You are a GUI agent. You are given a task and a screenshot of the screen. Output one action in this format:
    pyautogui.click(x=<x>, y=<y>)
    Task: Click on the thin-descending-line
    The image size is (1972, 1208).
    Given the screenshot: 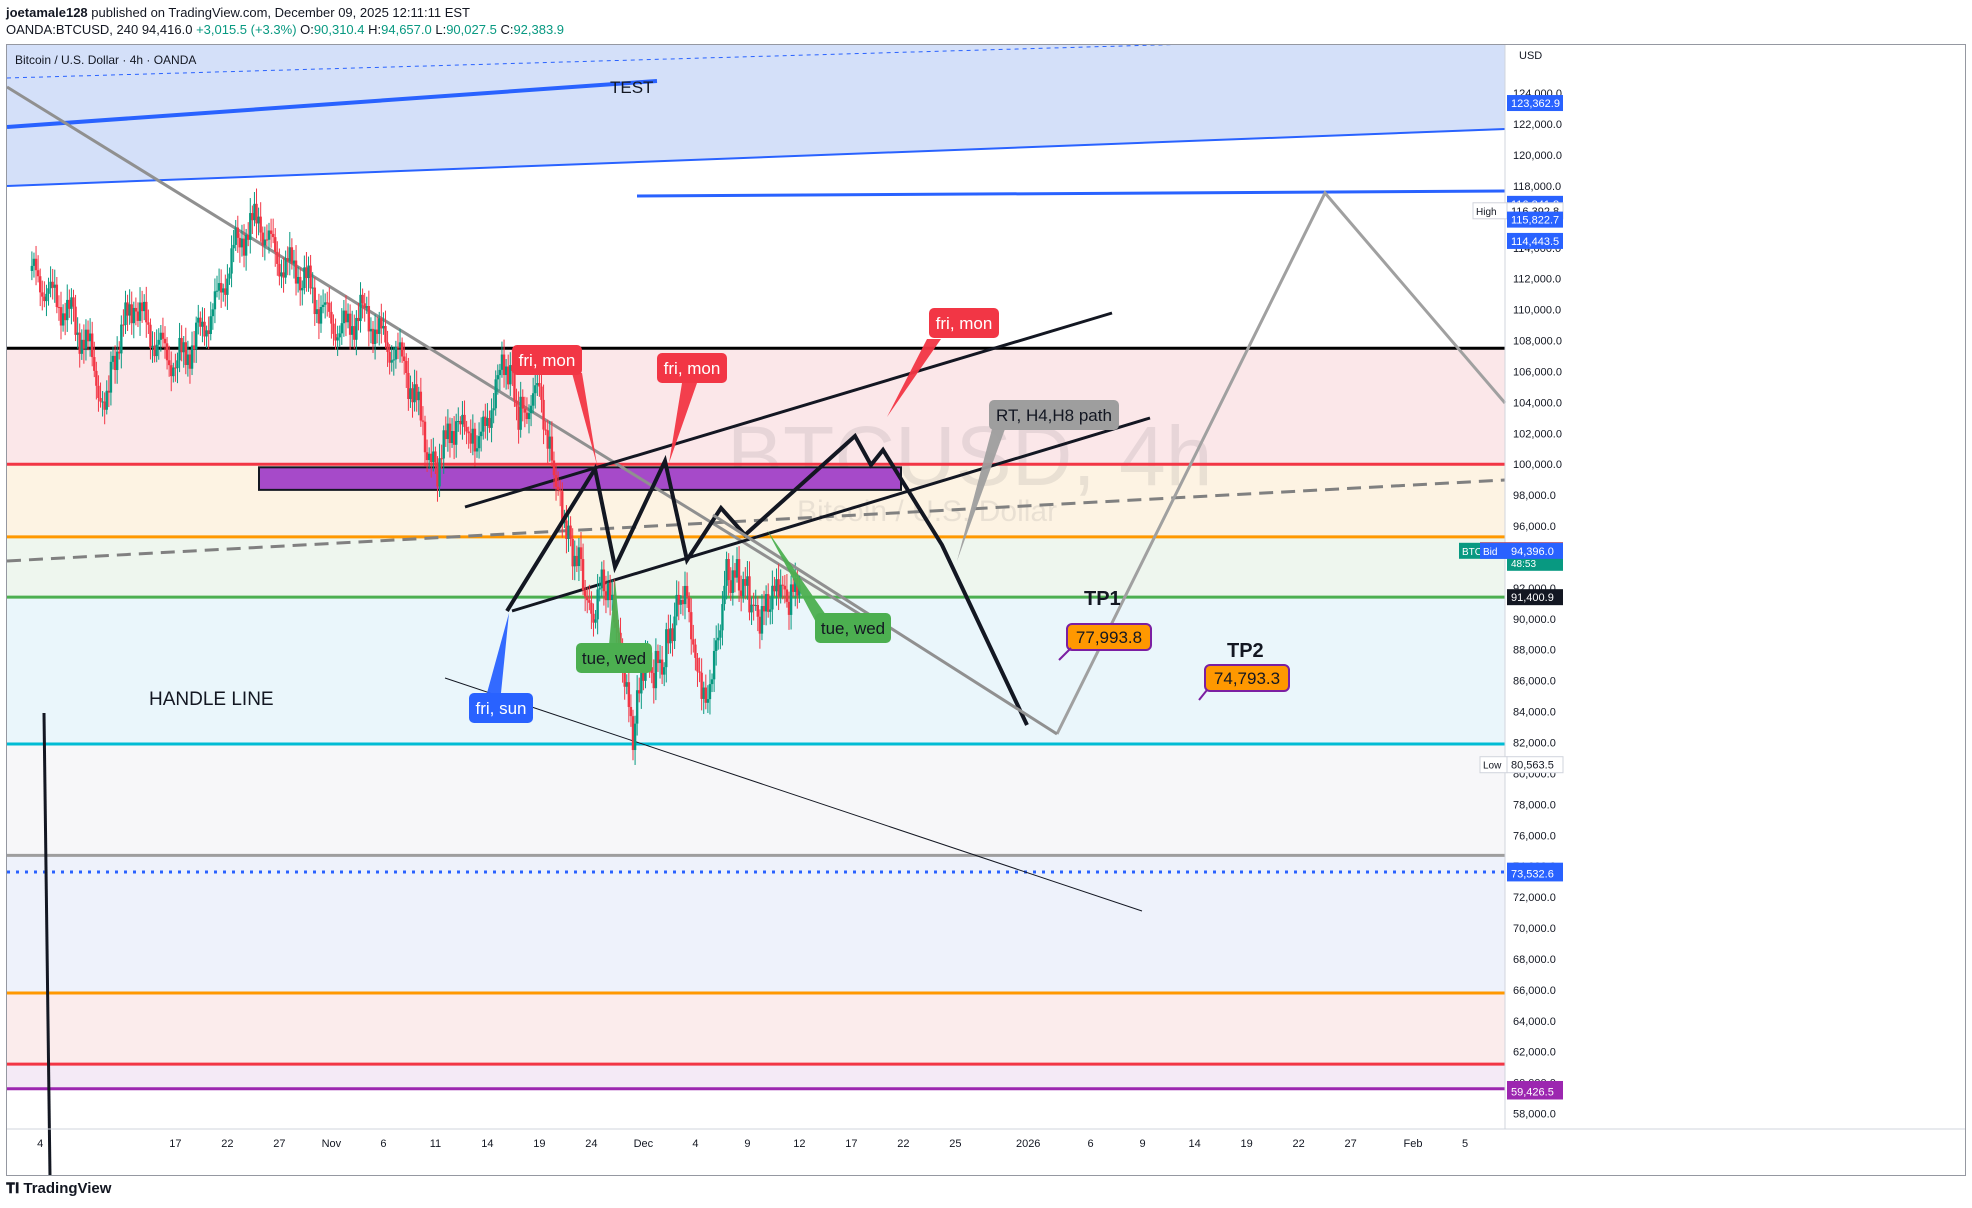 What is the action you would take?
    pyautogui.click(x=793, y=794)
    